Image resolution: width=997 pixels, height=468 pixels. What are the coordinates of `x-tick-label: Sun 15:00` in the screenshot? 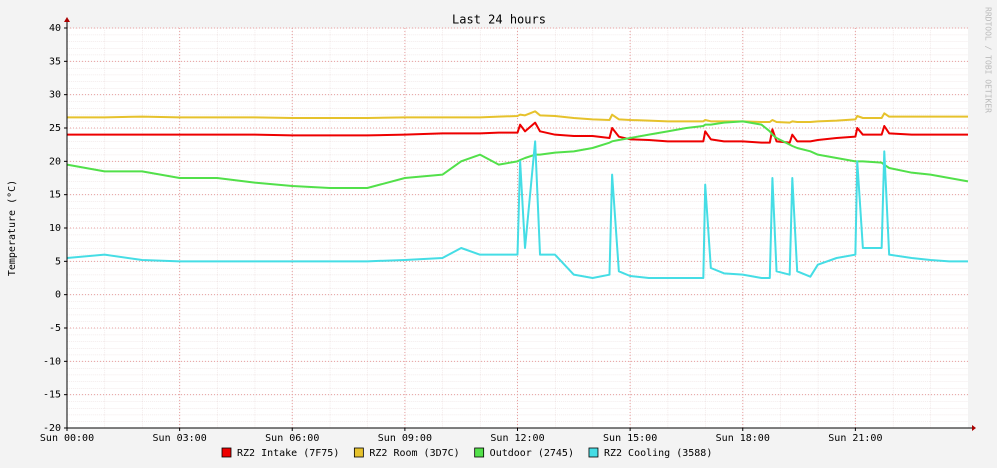 It's located at (630, 438).